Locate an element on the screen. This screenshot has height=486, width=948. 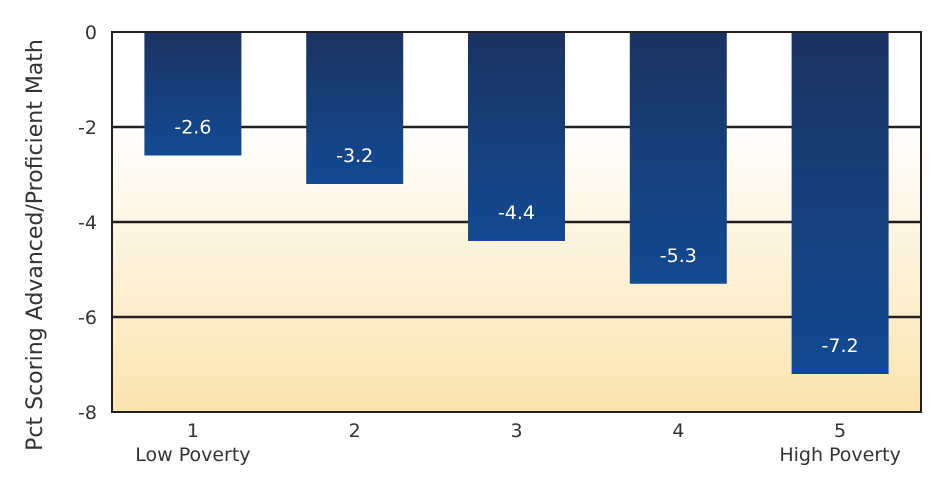
data-label: -7.2 is located at coordinates (840, 346).